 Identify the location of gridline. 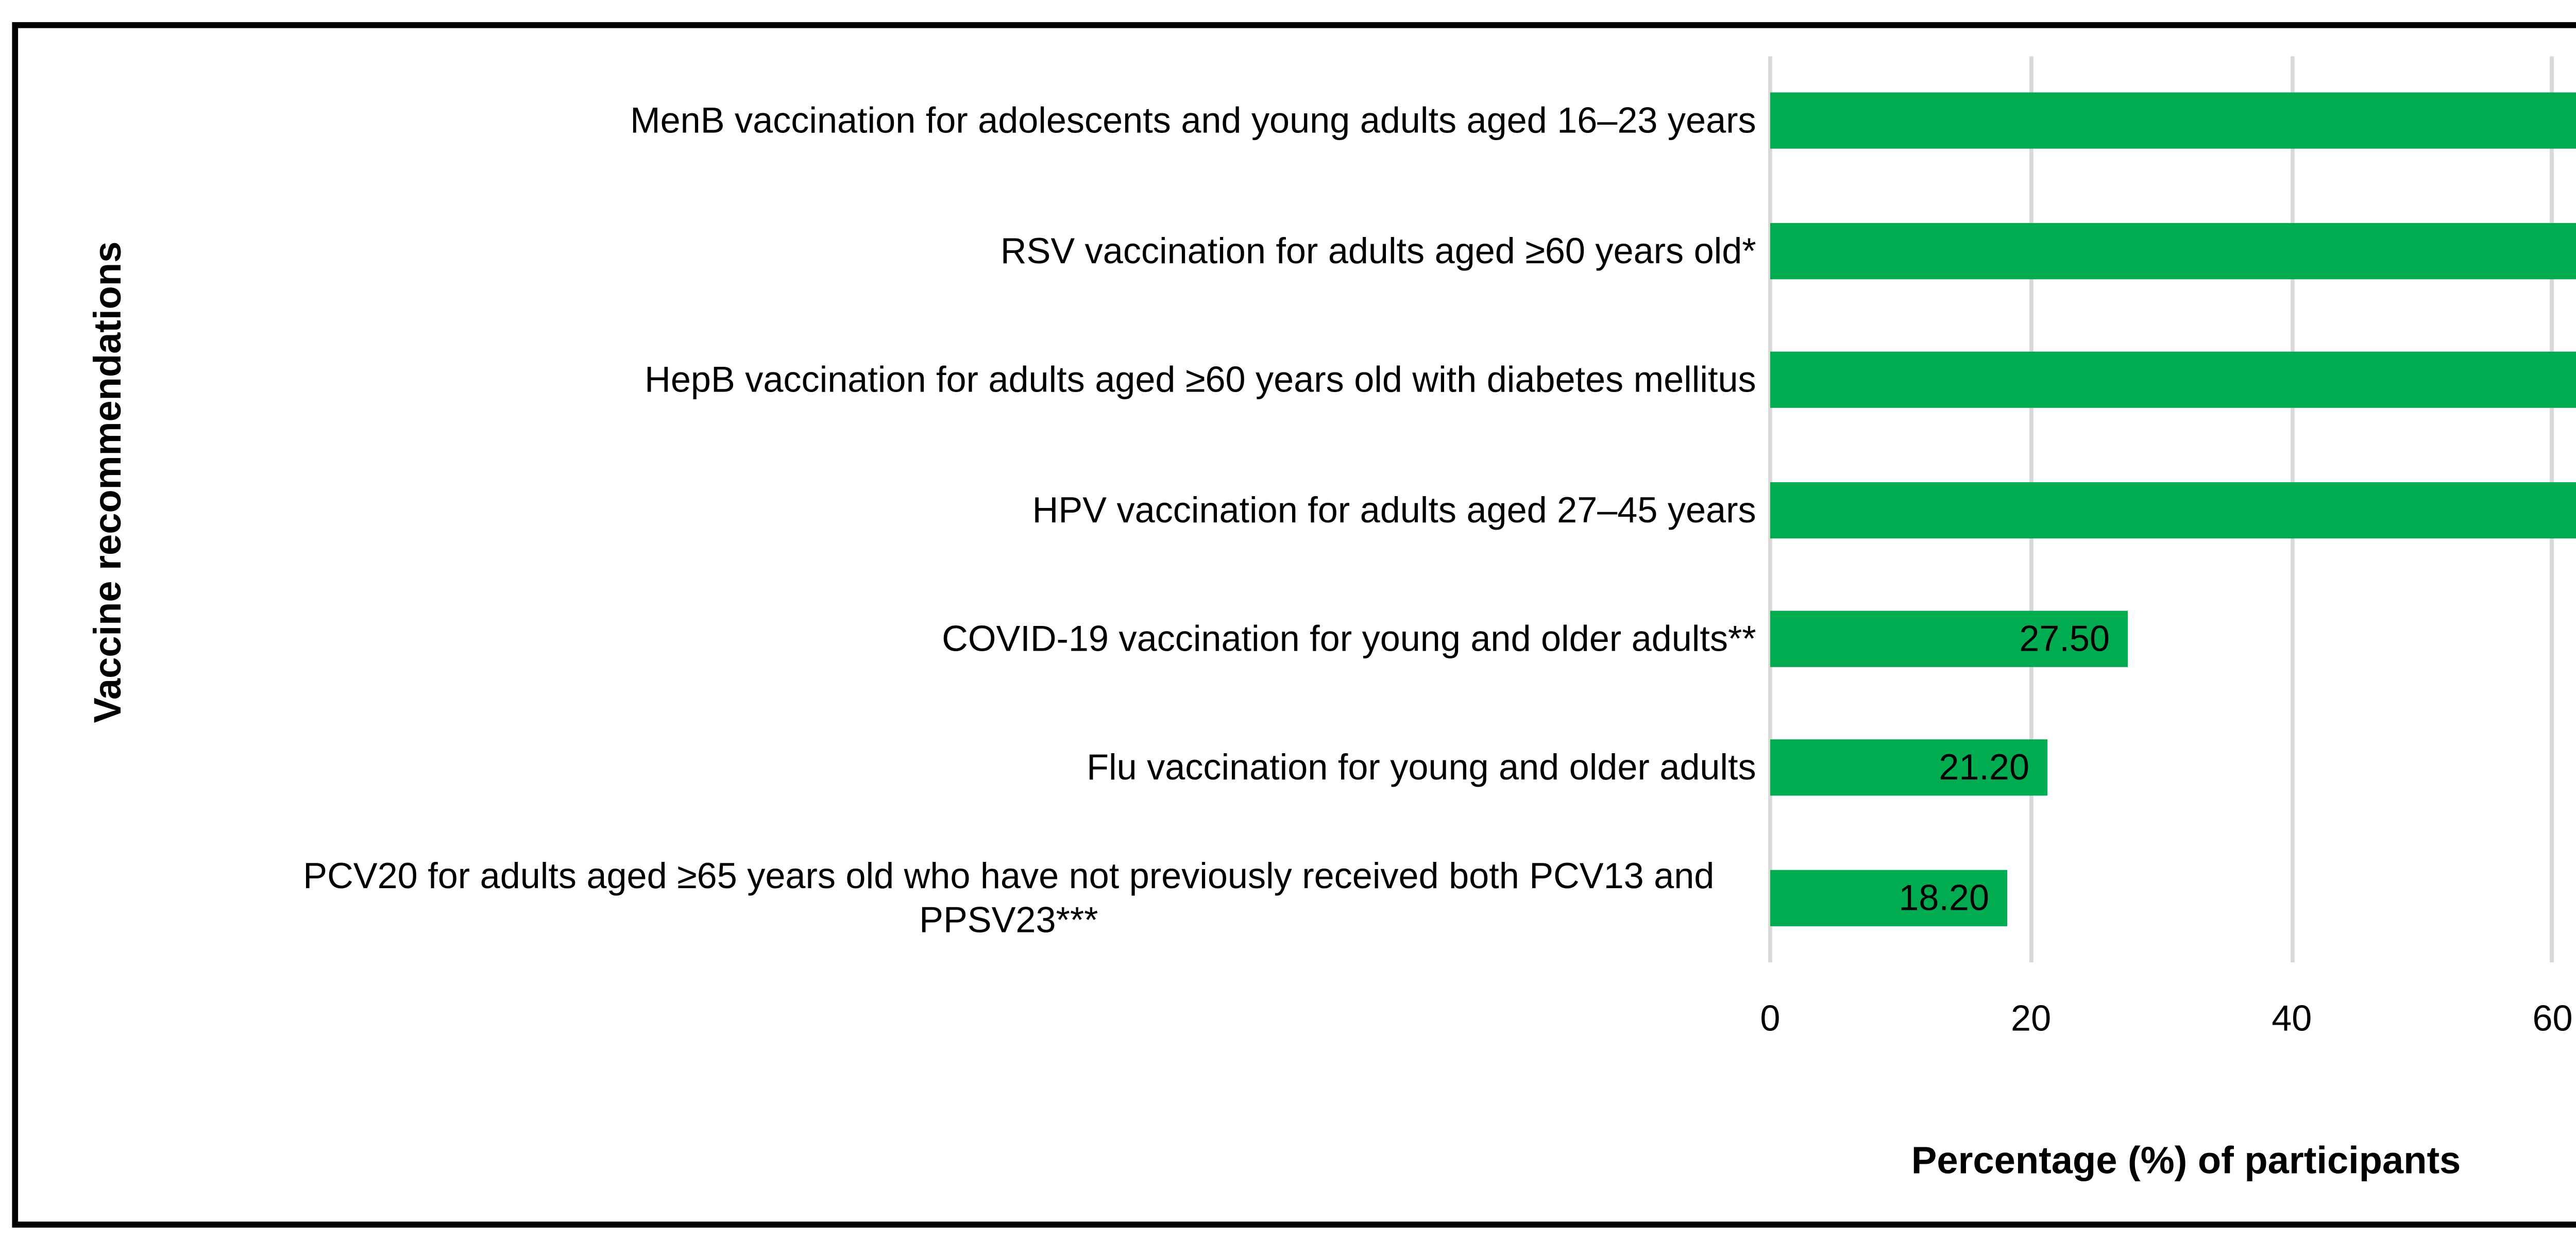
(1770, 509).